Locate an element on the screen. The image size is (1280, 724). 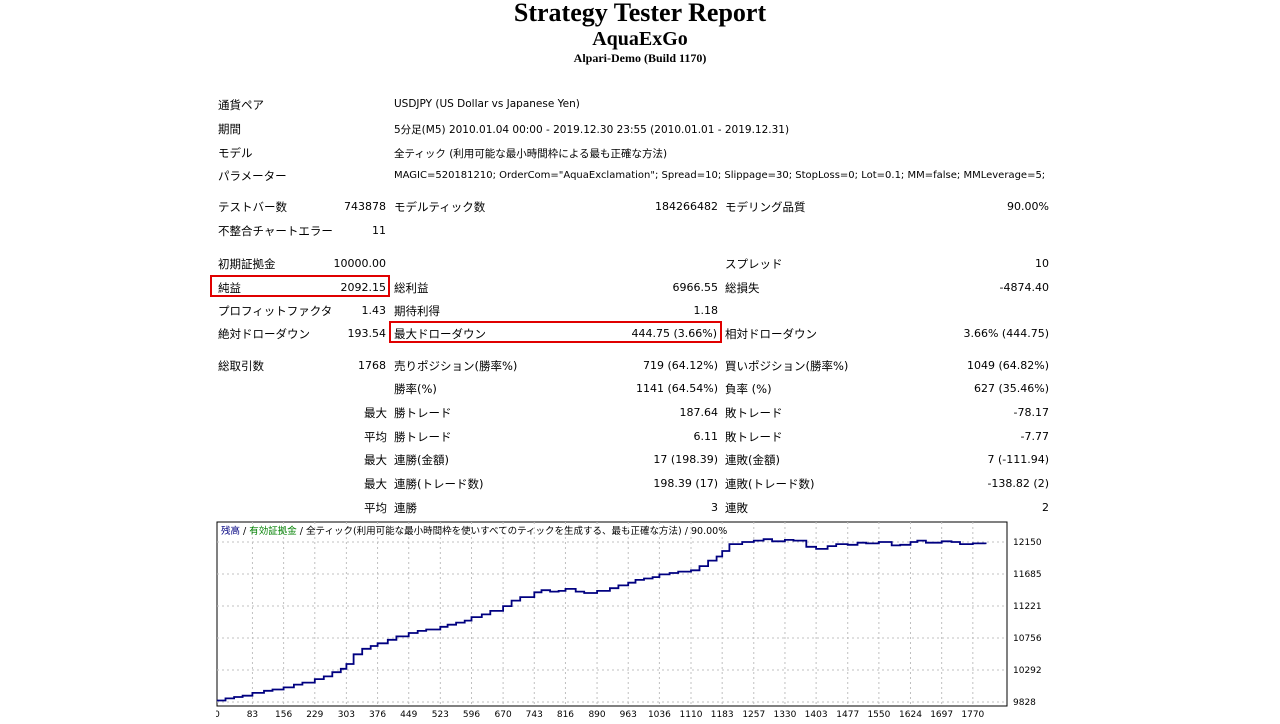
report-title: Strategy Tester Report is located at coordinates (640, 13).